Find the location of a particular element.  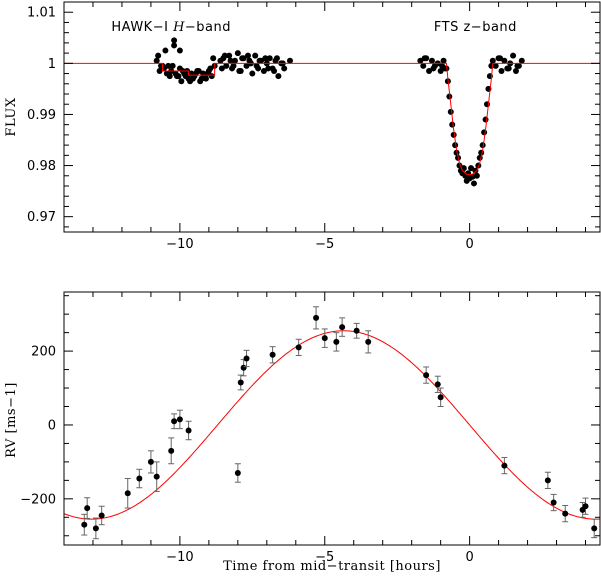

x-axis-label: Time from mid−transit [hours] is located at coordinates (332, 566).